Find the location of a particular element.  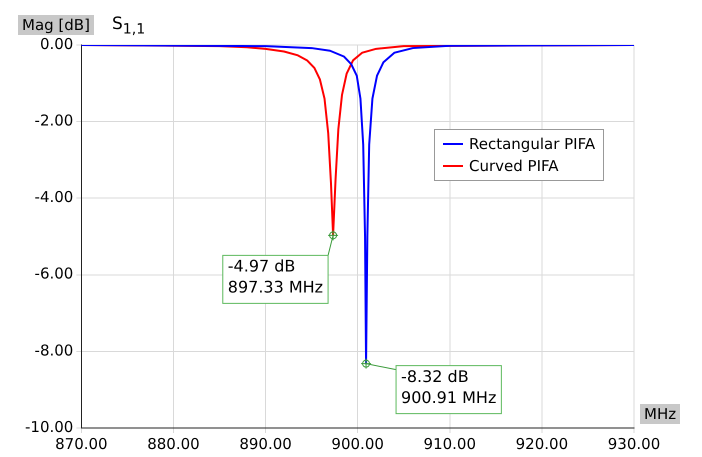

x-tick-label: 920.00 is located at coordinates (542, 443).